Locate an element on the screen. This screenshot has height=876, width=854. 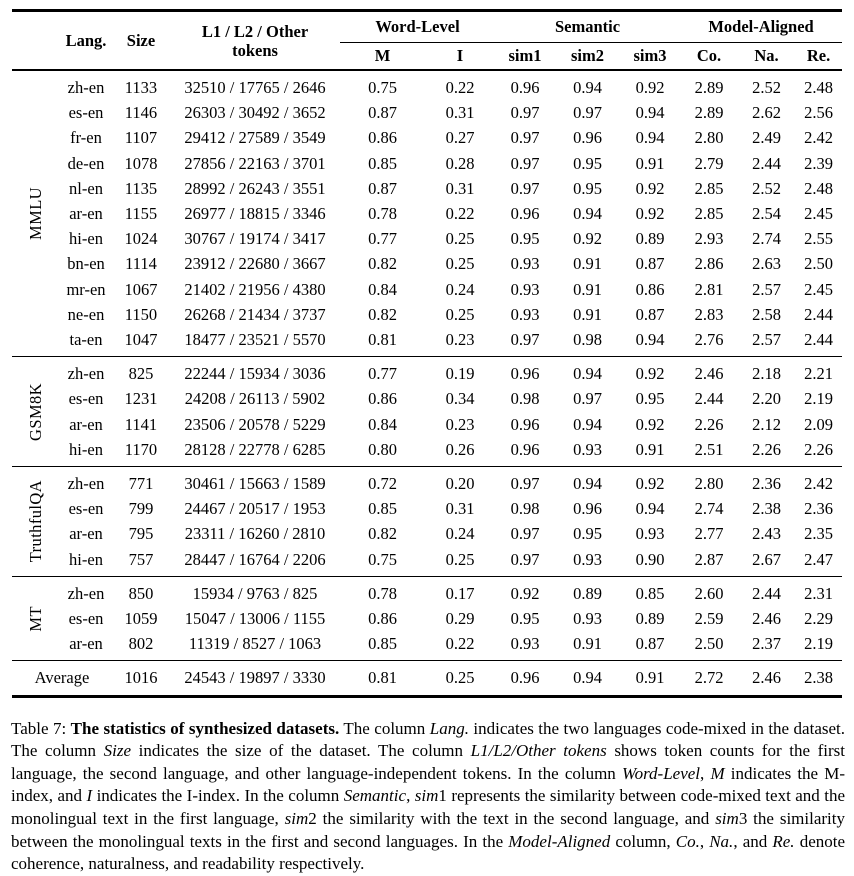
cell-value: 2.76 is located at coordinates (709, 340).